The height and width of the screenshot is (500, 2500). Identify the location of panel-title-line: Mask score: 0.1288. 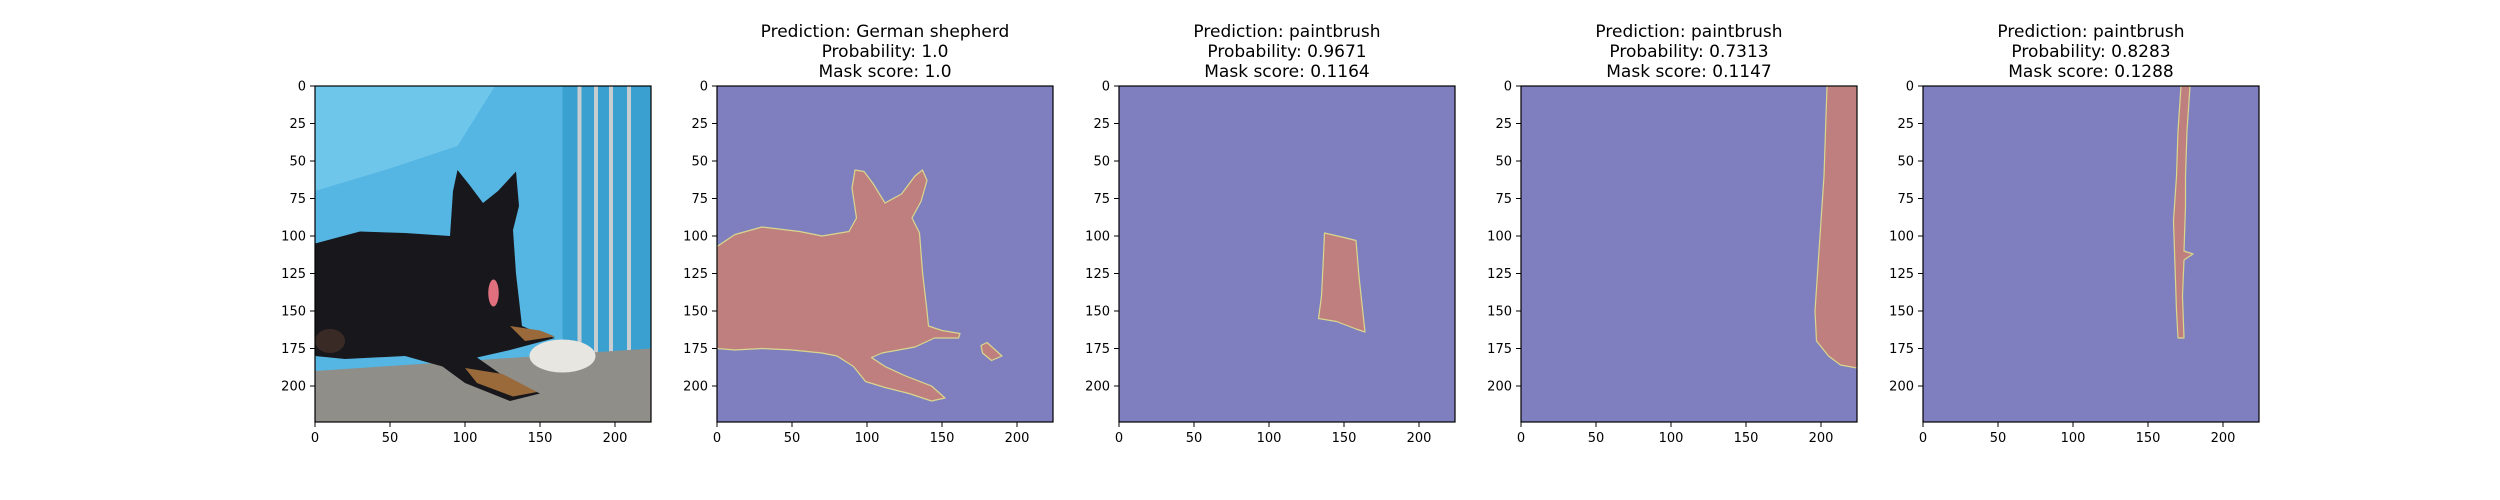
(2090, 72).